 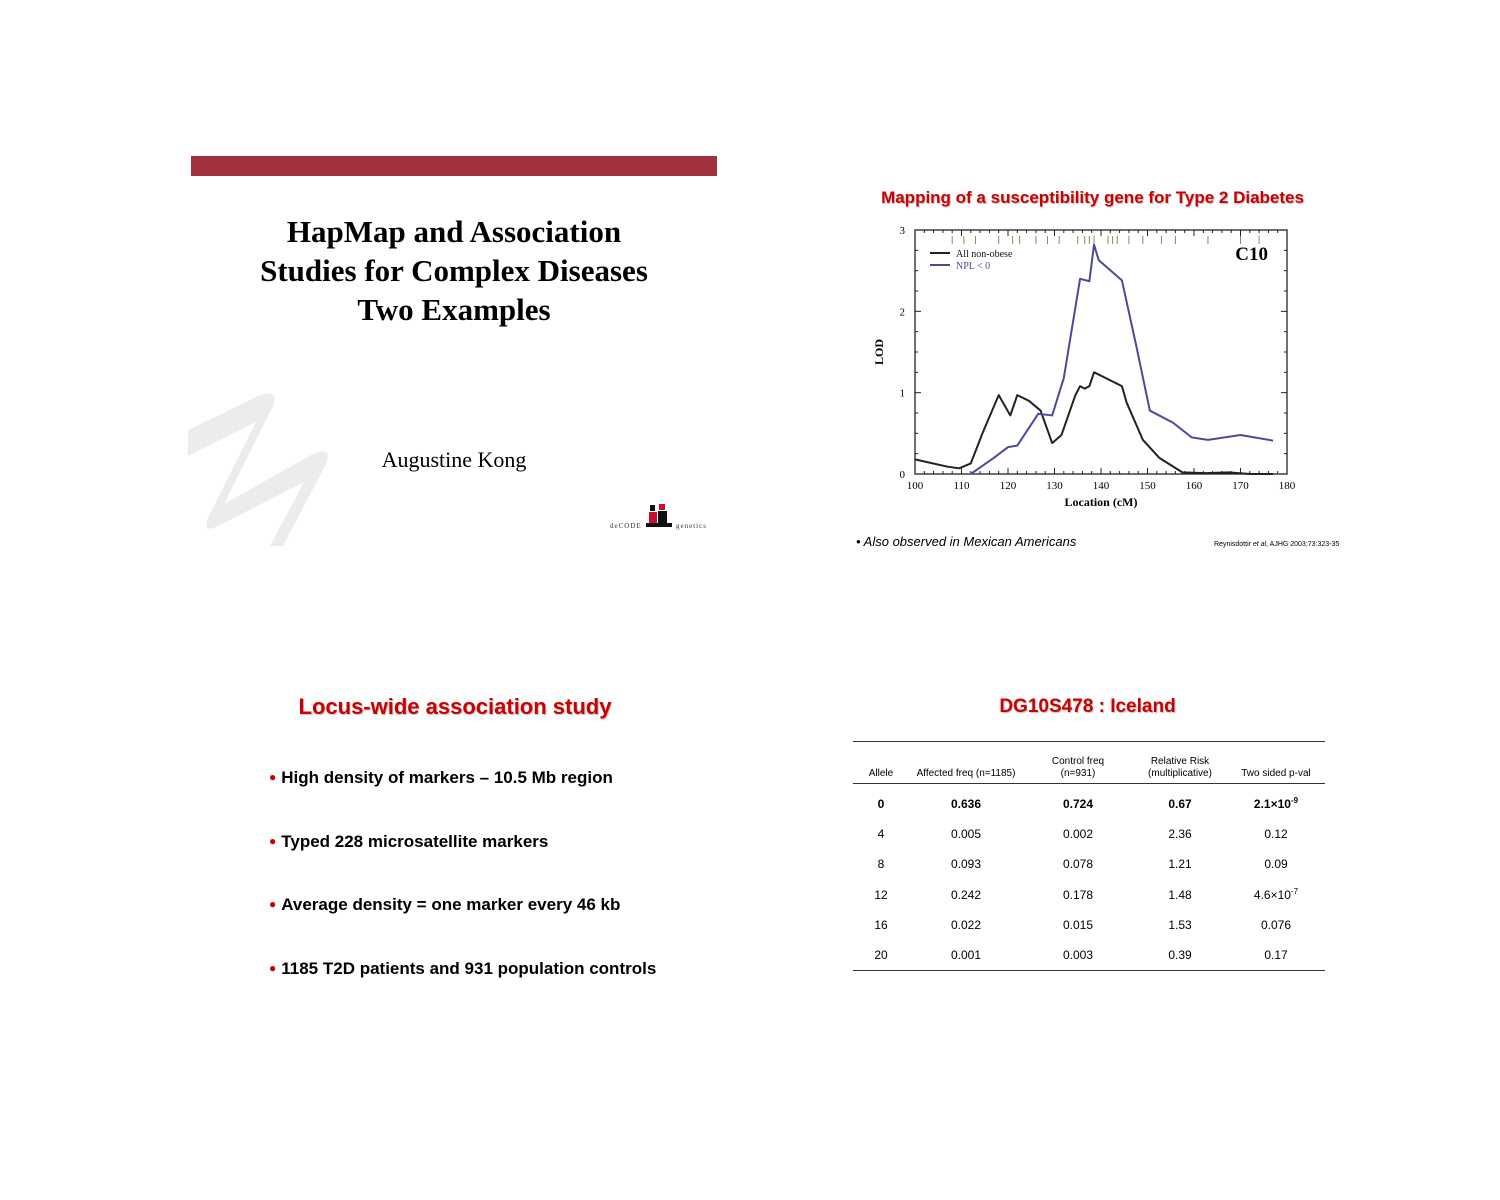 I want to click on table-row: 20 0.001 0.003 0.39 0.17, so click(x=1089, y=955).